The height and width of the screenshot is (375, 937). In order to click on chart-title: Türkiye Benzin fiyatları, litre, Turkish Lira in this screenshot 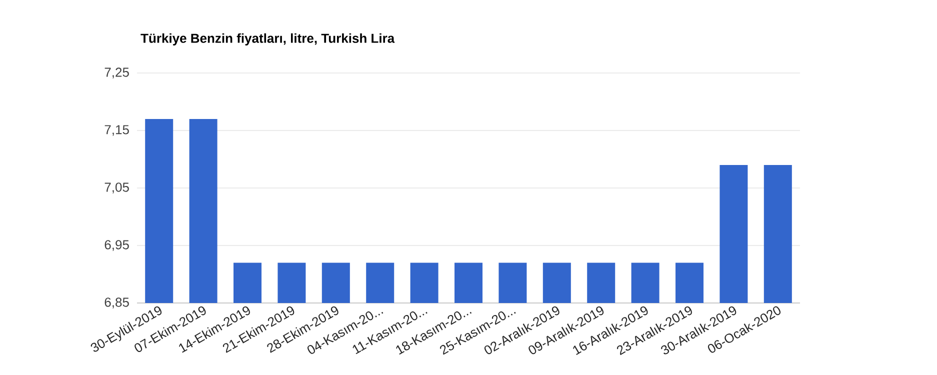, I will do `click(267, 39)`.